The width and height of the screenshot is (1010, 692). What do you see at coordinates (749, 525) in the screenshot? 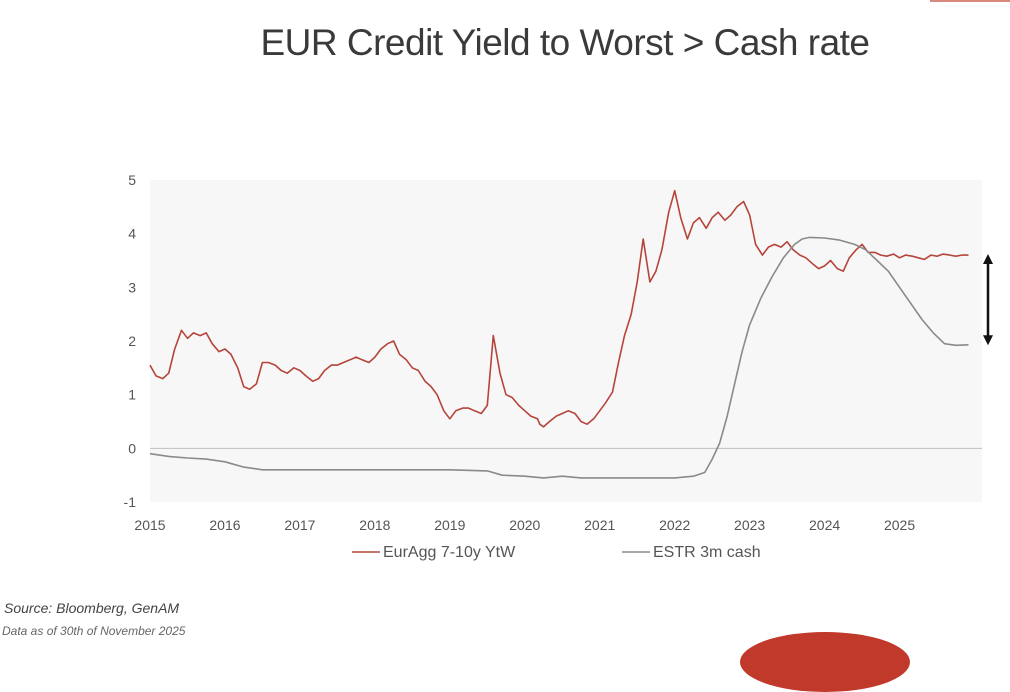
I see `x-tick-label: 2023` at bounding box center [749, 525].